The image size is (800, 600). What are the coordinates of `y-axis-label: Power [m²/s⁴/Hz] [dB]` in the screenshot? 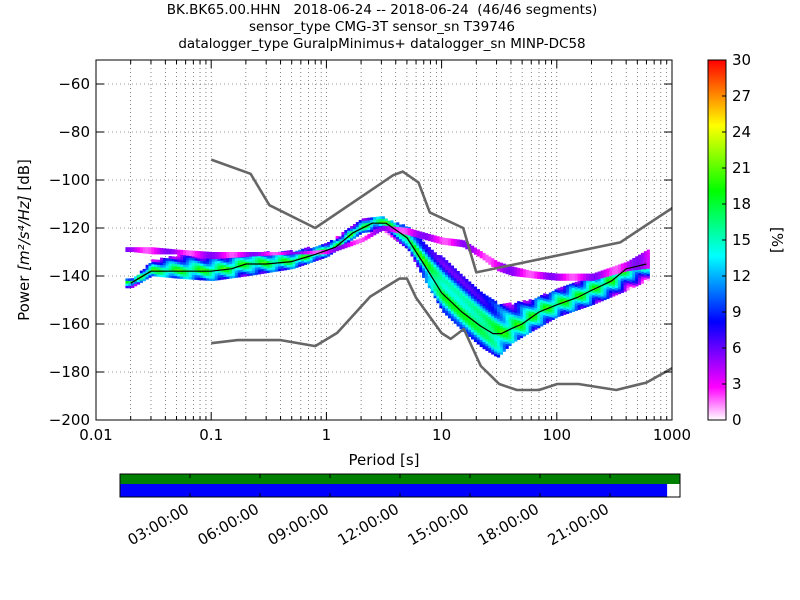 It's located at (24, 240).